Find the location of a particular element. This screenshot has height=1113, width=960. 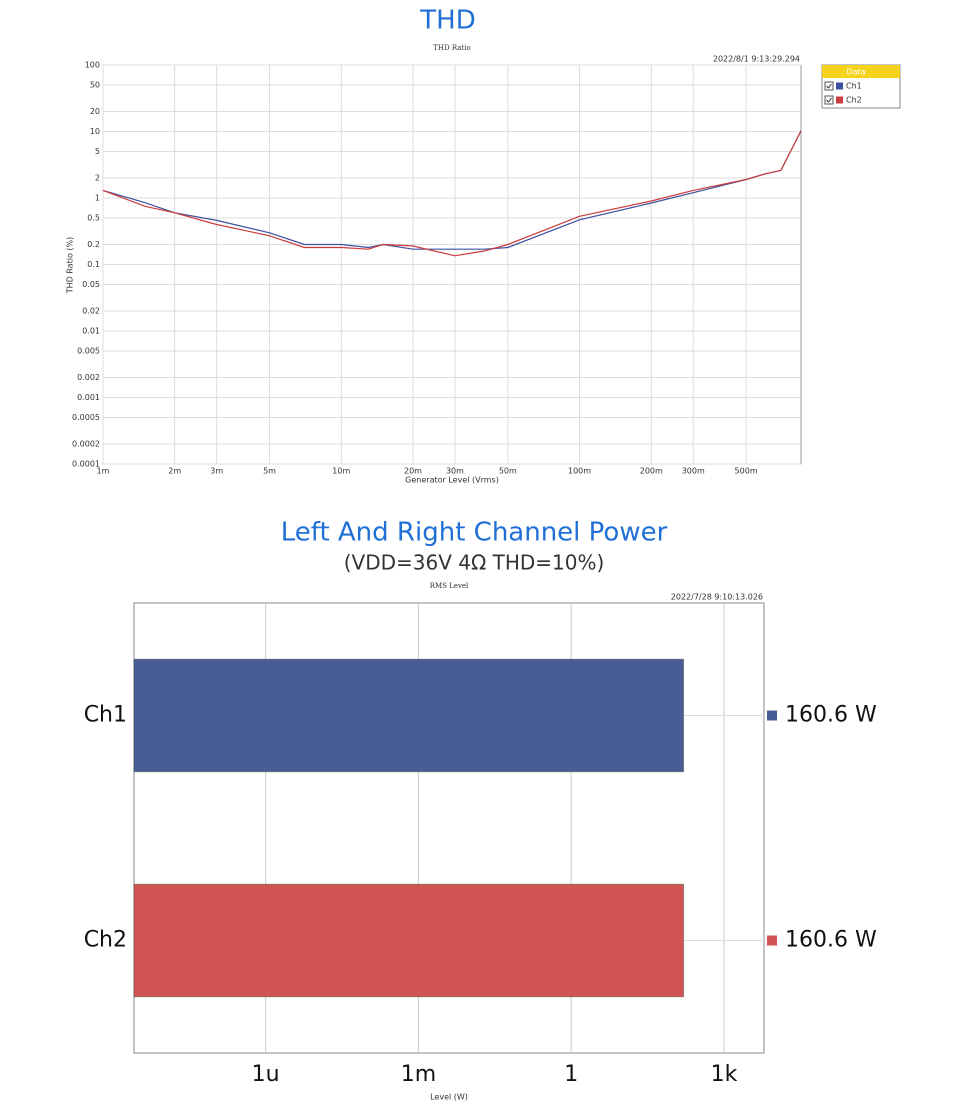

y-tick-label: 0.05 is located at coordinates (91, 284).